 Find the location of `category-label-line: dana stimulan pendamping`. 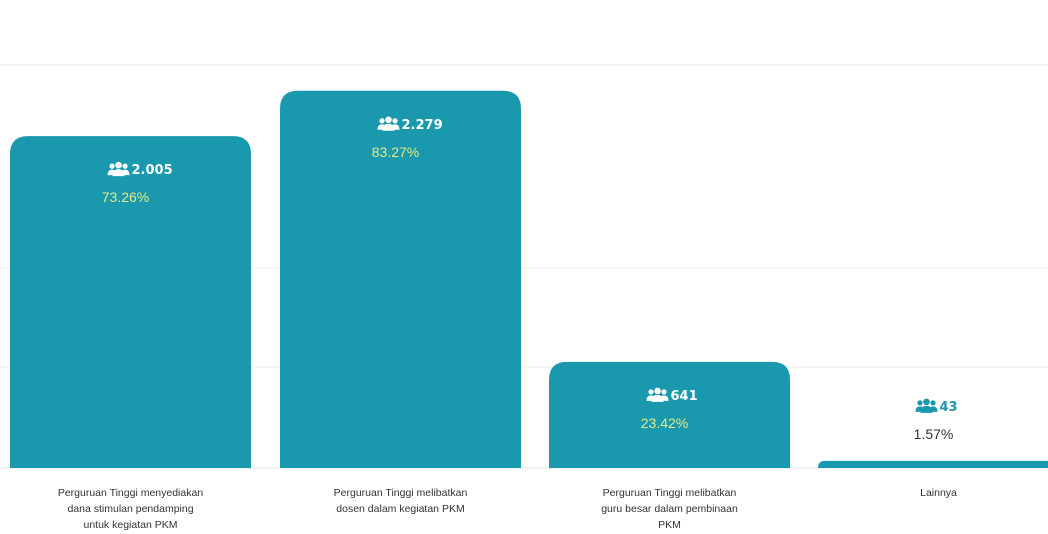

category-label-line: dana stimulan pendamping is located at coordinates (130, 509).